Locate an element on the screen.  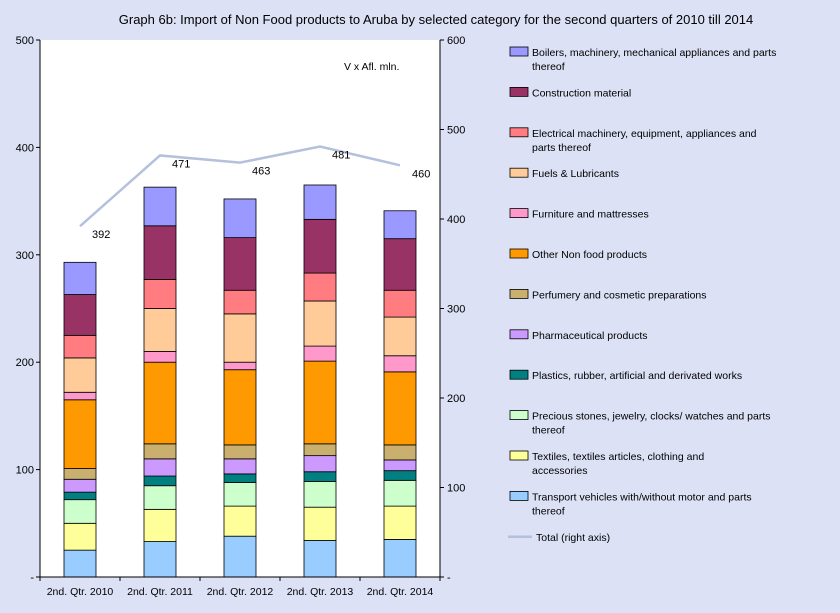
left-tick-label: 500 is located at coordinates (25, 41).